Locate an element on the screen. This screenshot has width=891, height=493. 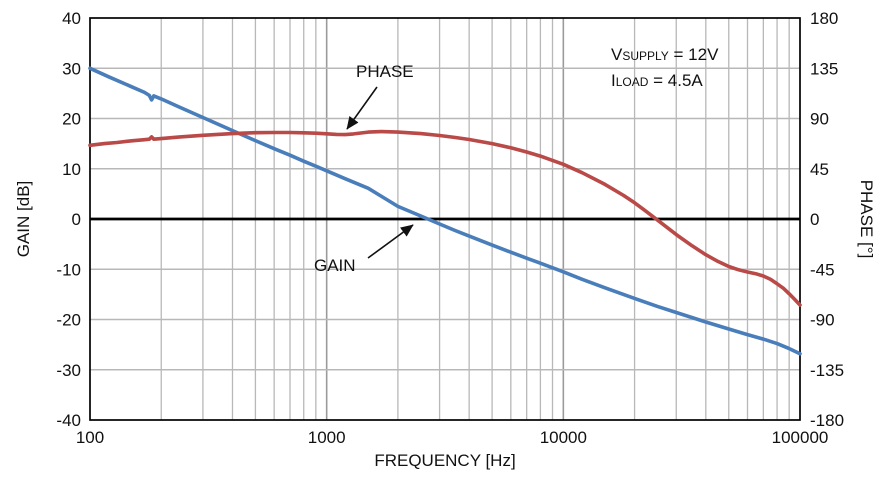
phase-curve-label: PHASE is located at coordinates (385, 71).